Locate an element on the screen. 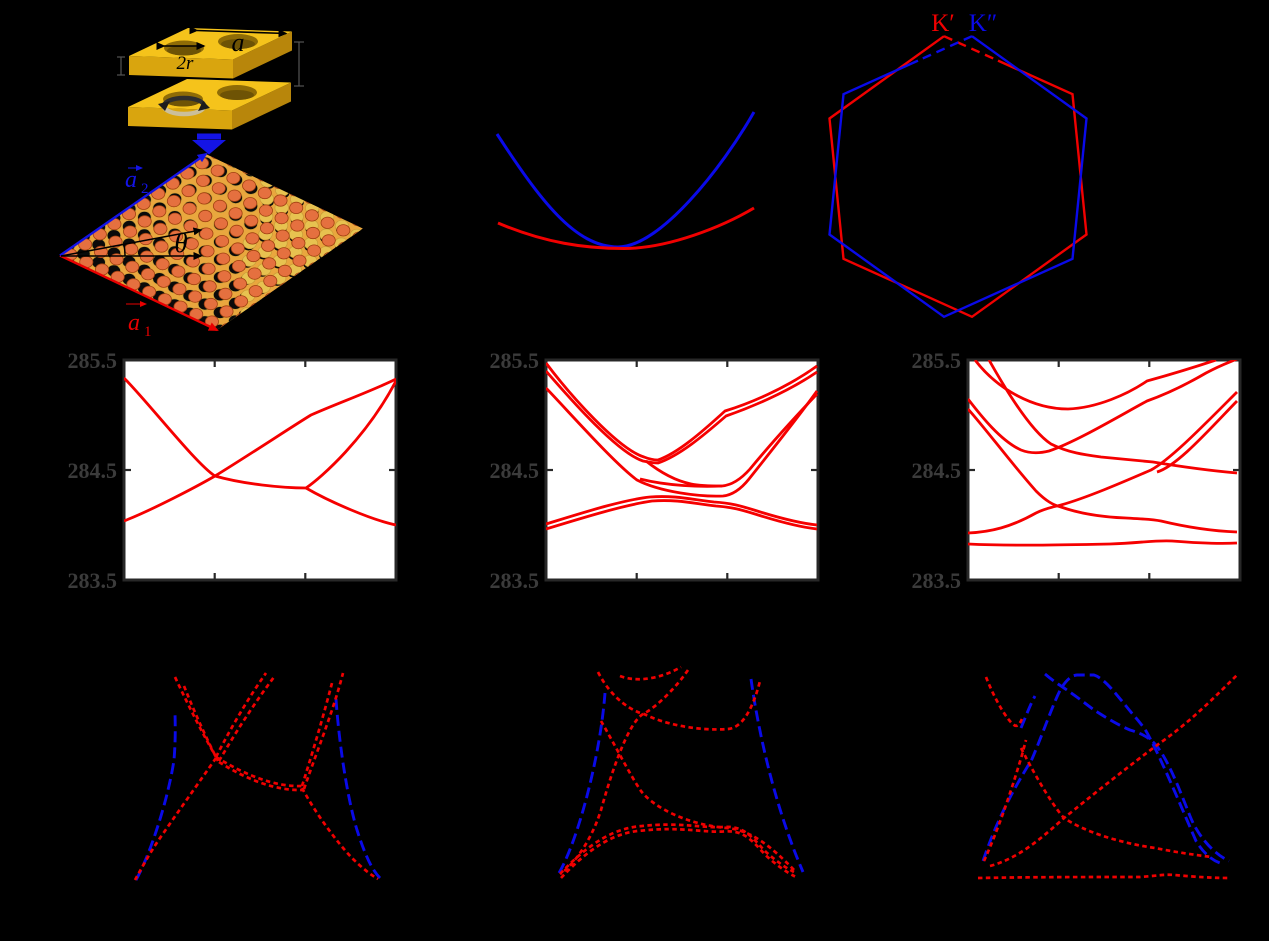 Image resolution: width=1269 pixels, height=941 pixels. svg-text: 2 is located at coordinates (145, 189).